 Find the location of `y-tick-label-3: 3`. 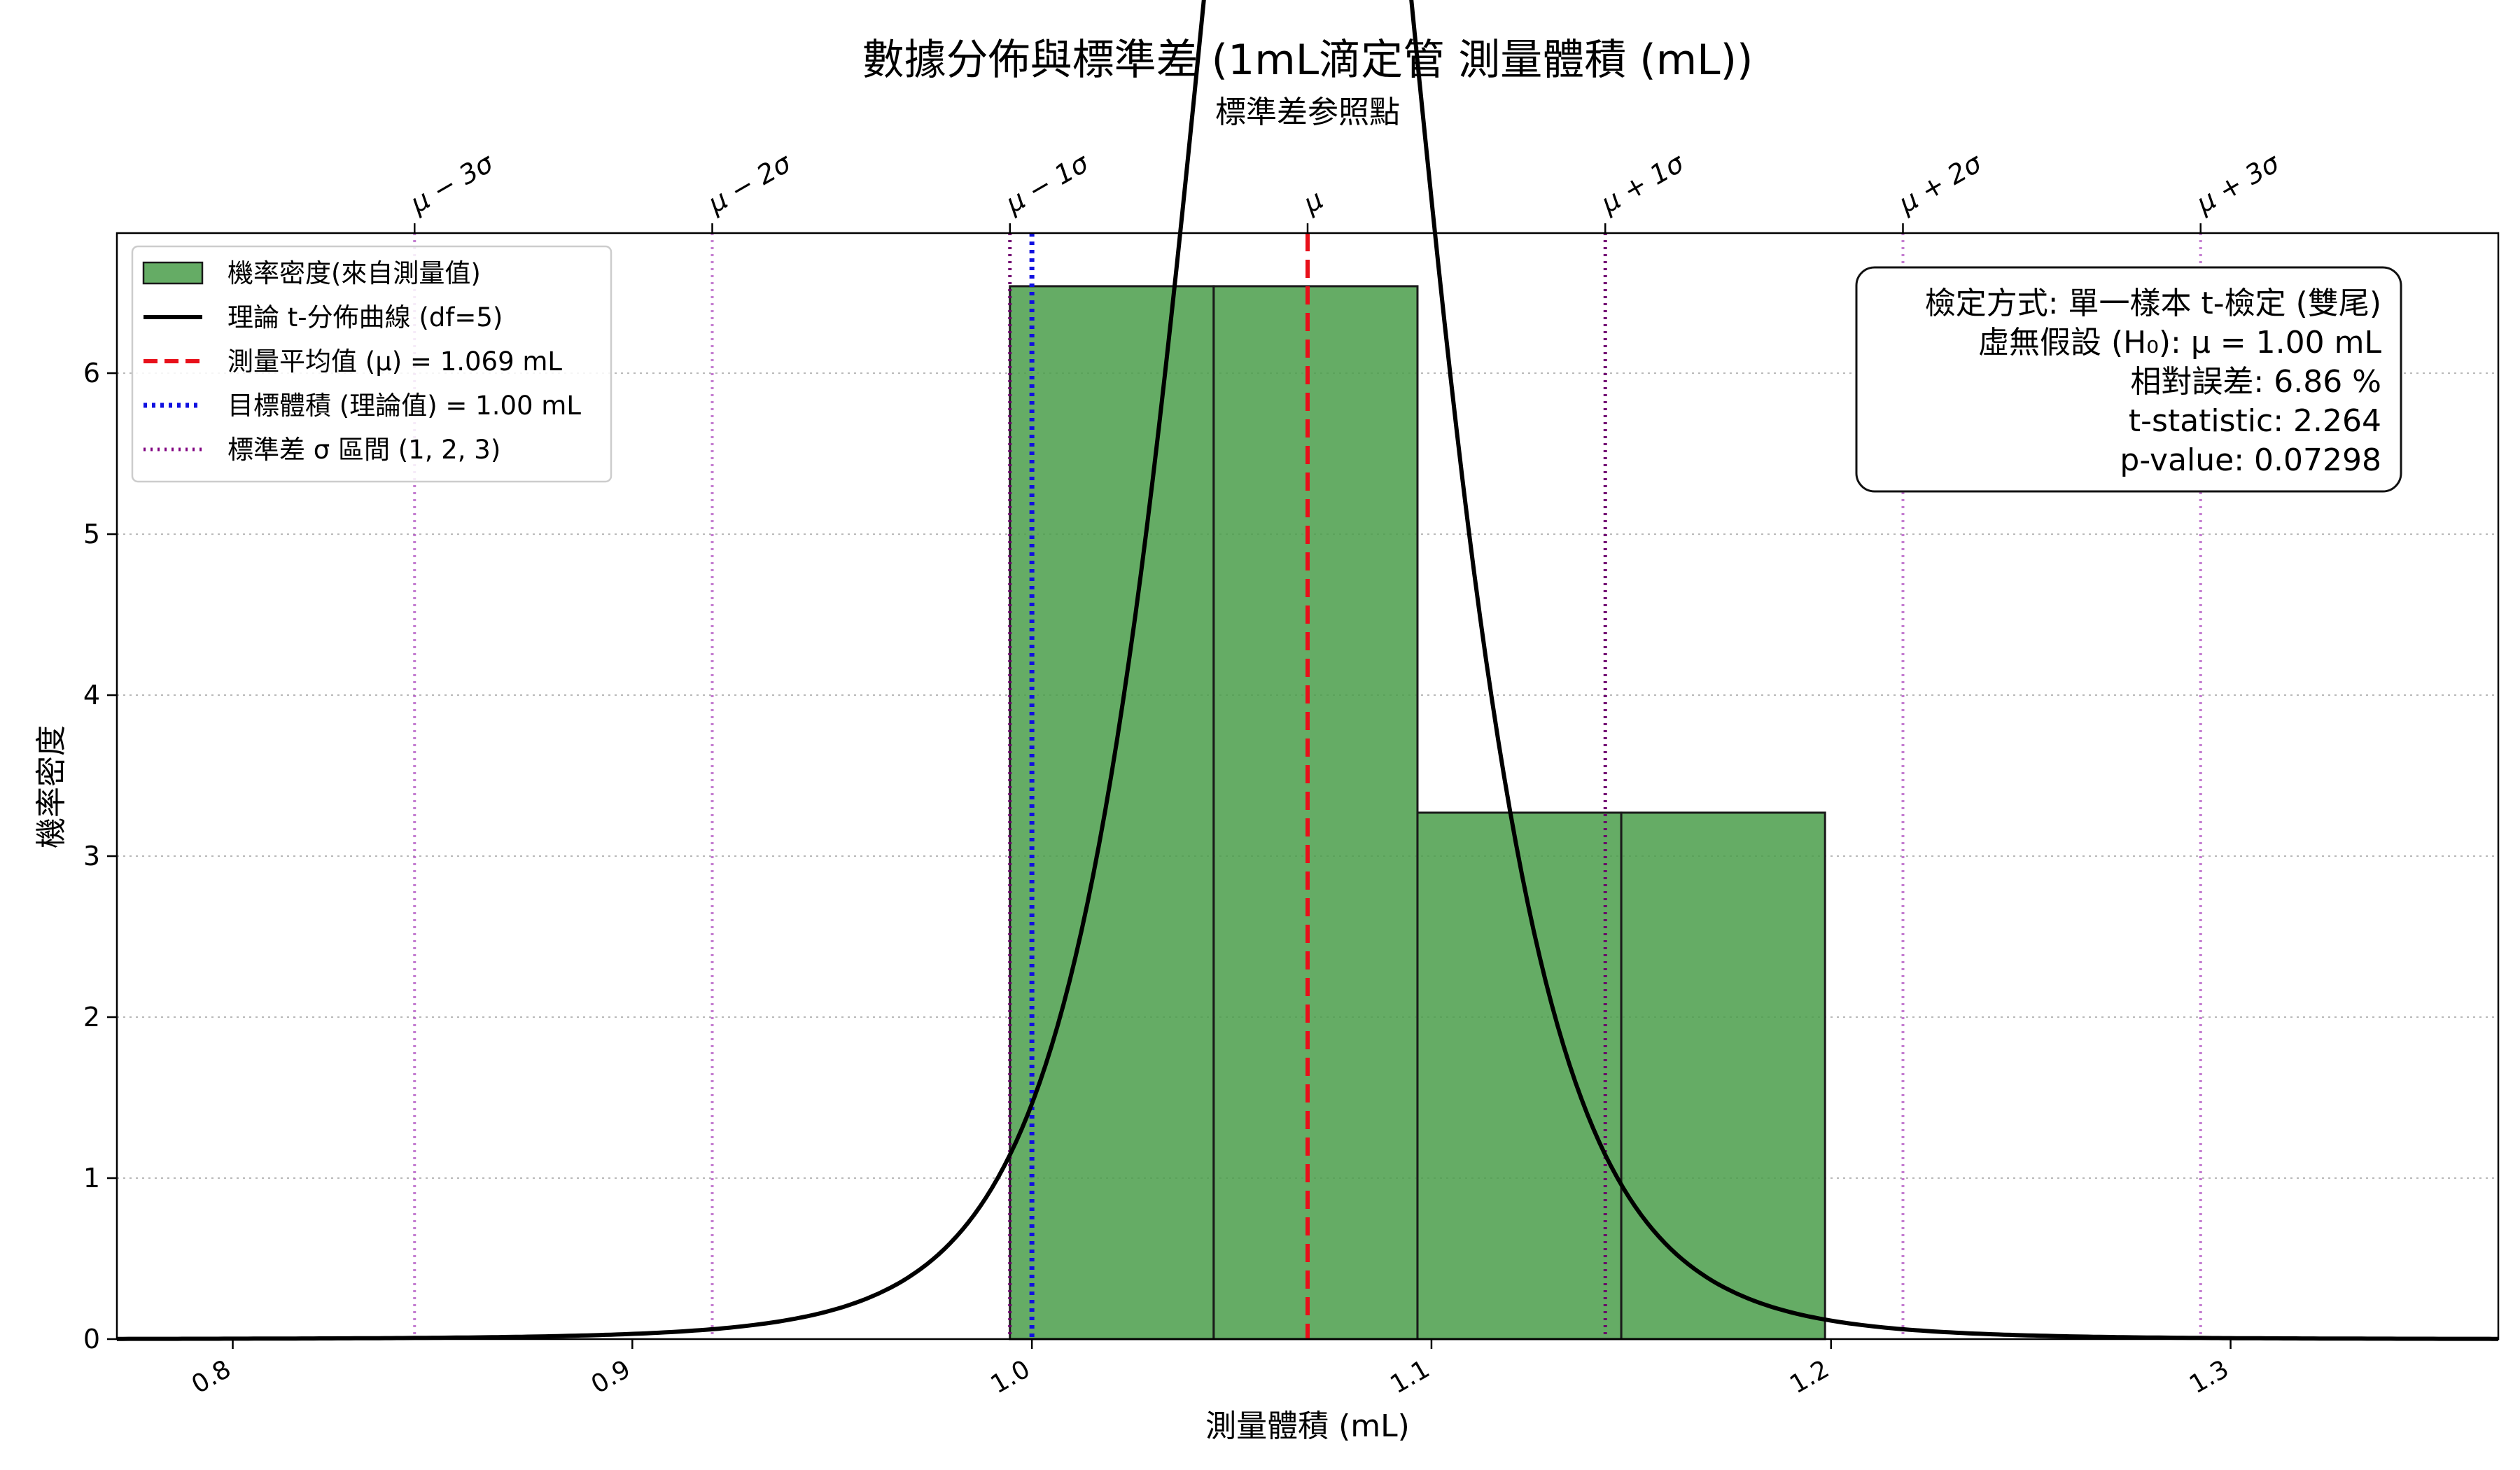

y-tick-label-3: 3 is located at coordinates (91, 856).